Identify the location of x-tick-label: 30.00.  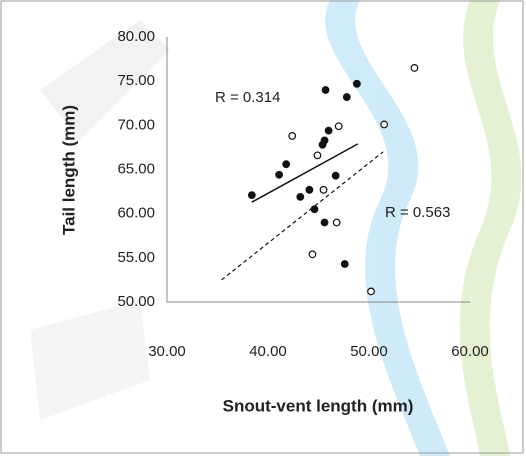
(167, 351).